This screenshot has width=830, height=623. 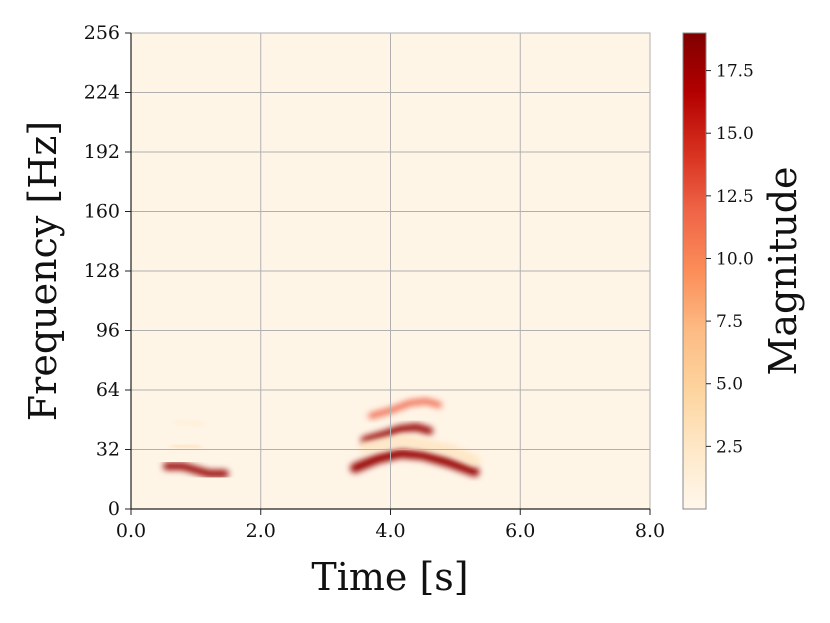 I want to click on y-tick-label-32: 32, so click(x=108, y=450).